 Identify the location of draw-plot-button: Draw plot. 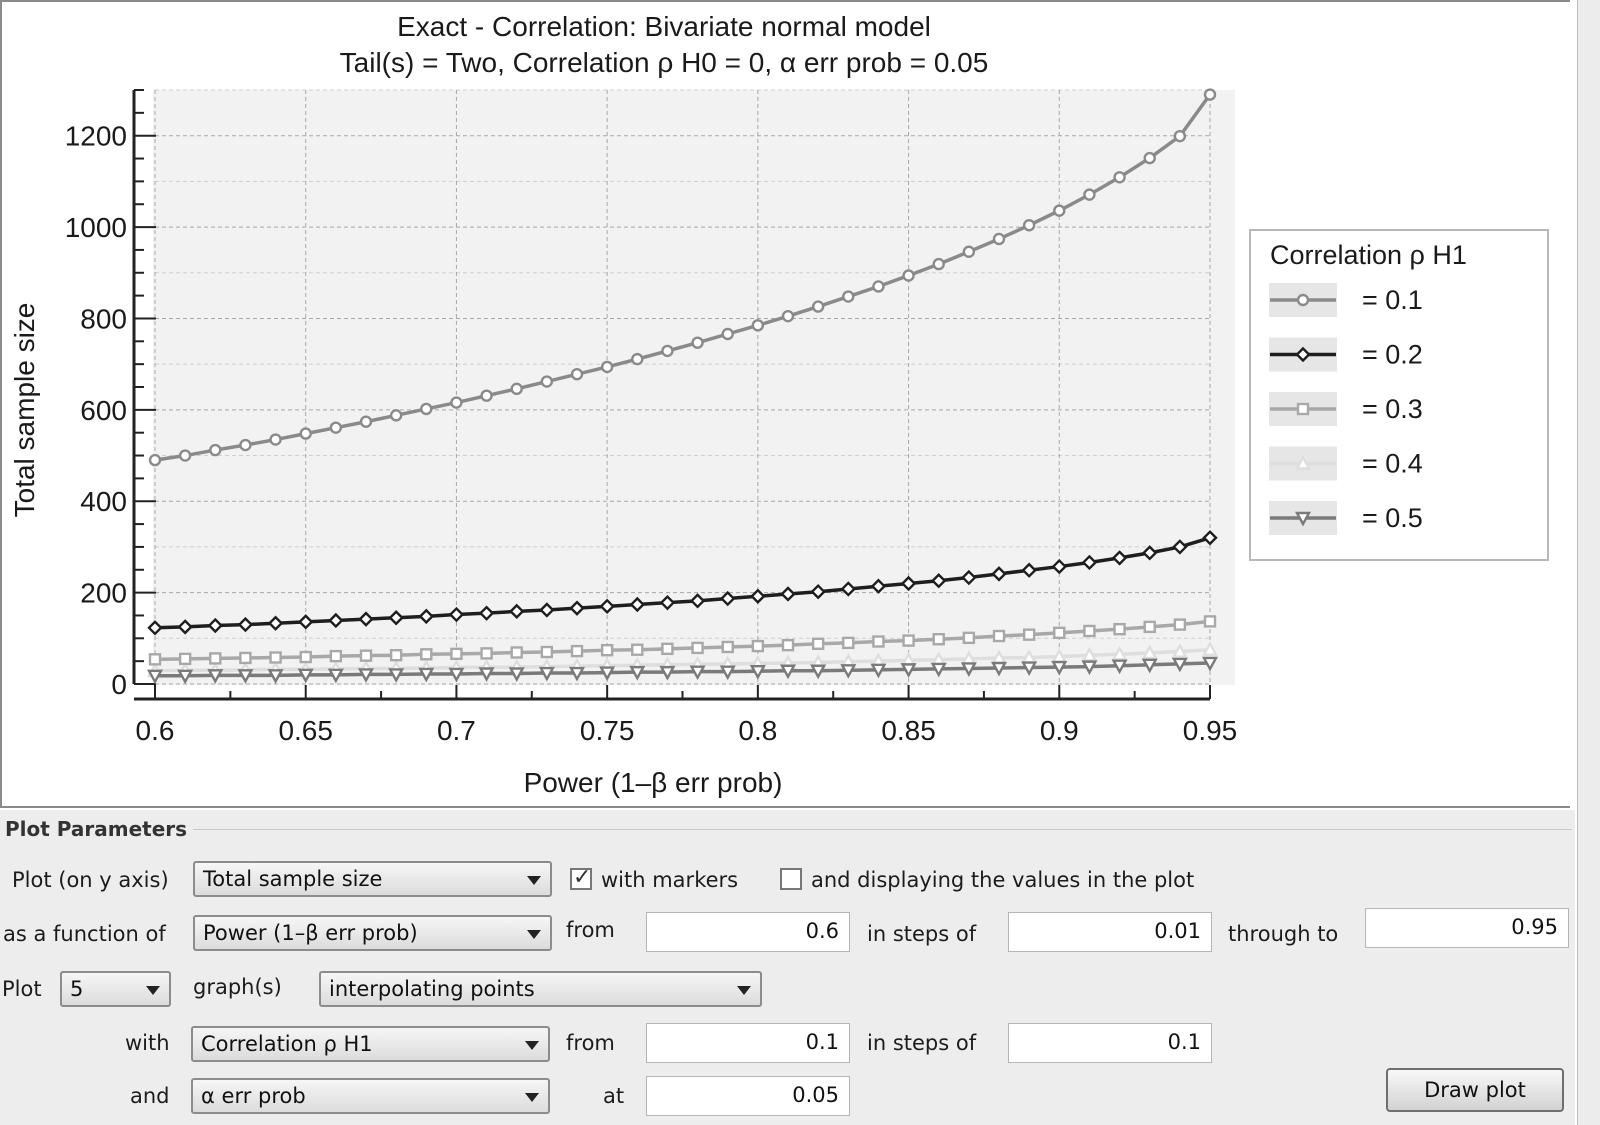
(1475, 1090).